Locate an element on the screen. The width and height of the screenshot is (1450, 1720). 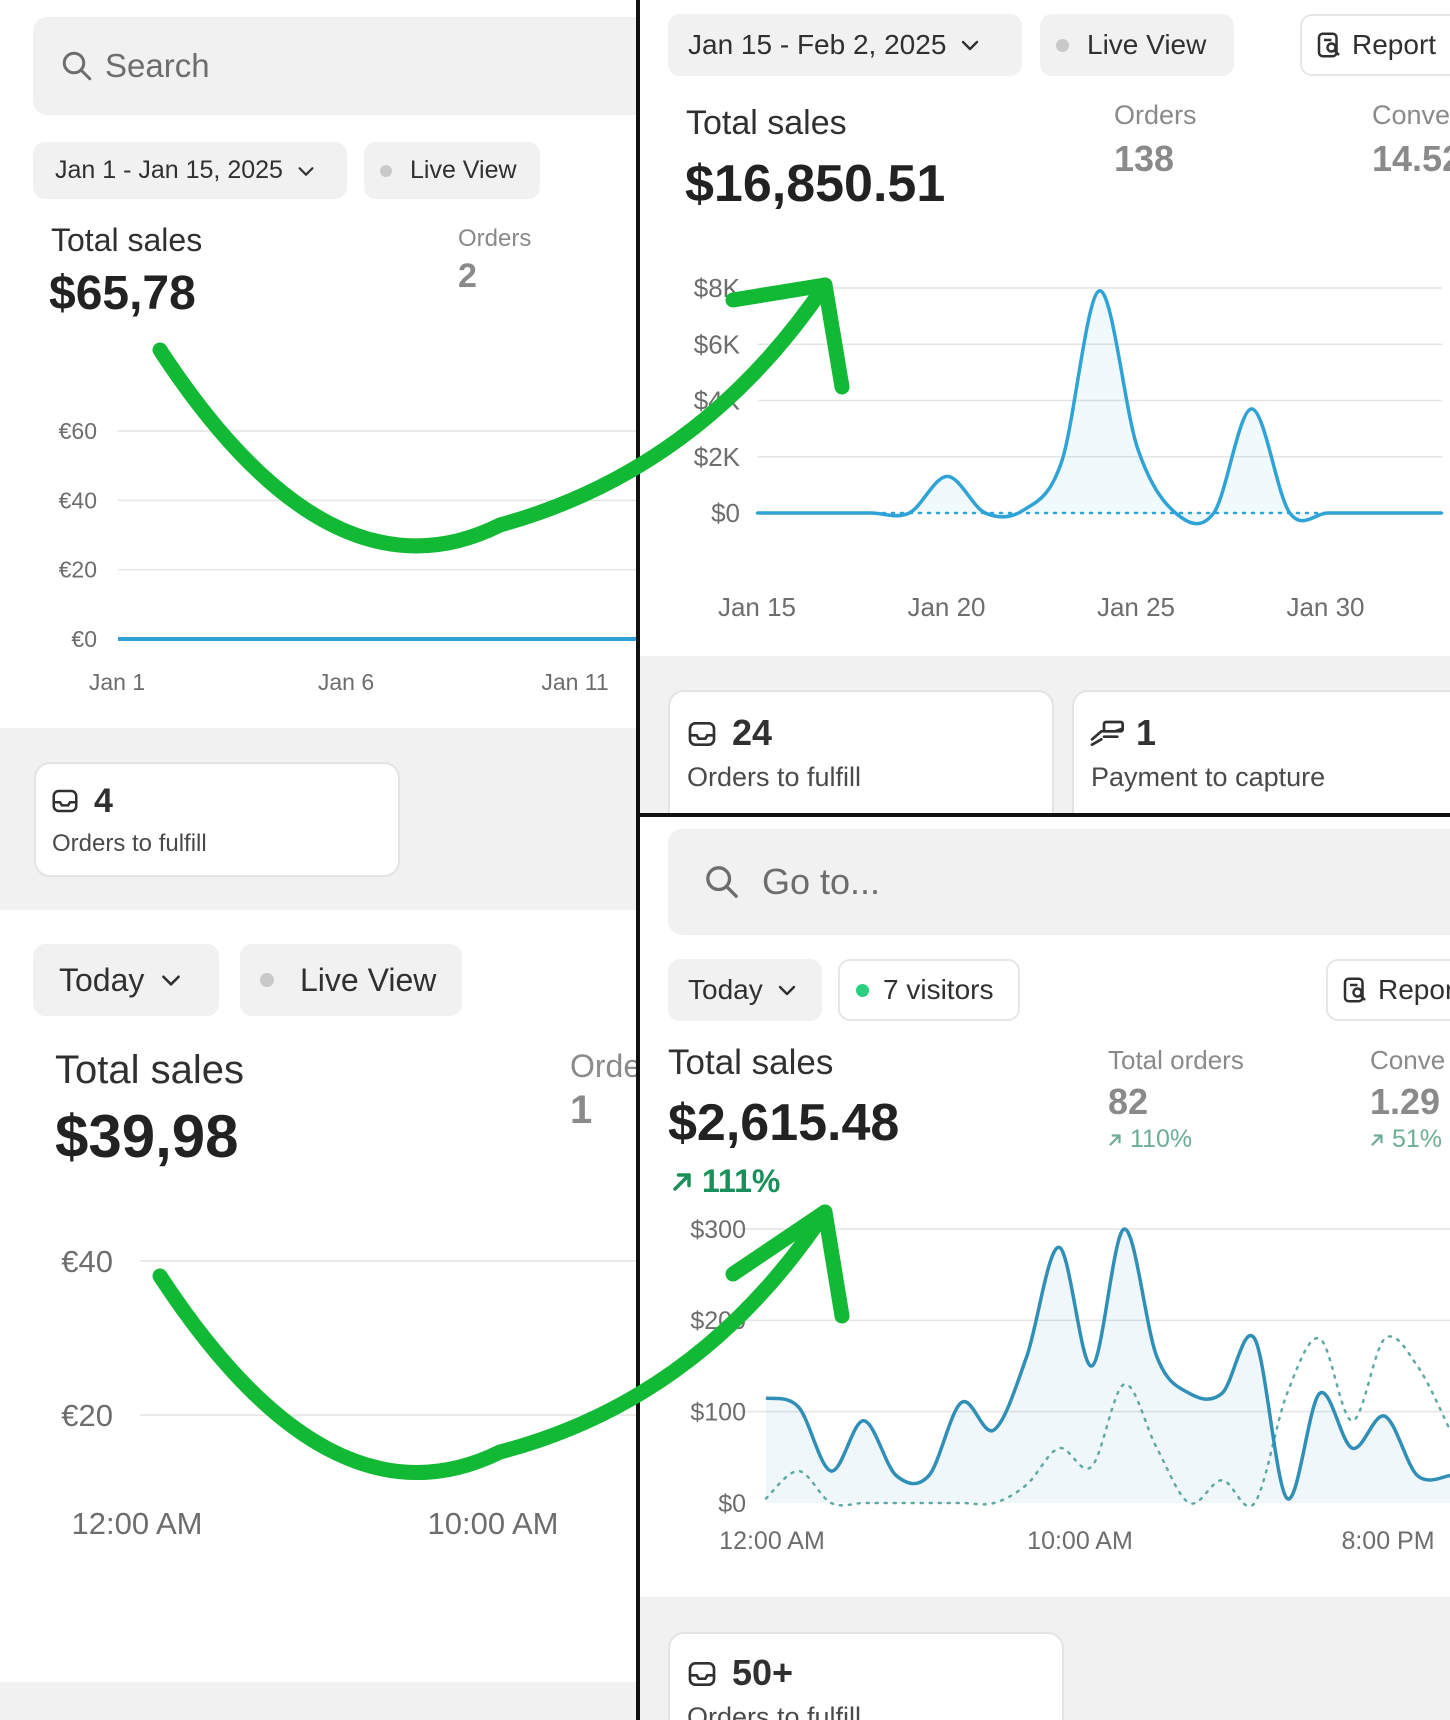
orders-to-fulfill-card: 24 Orders to fulfill is located at coordinates (861, 751).